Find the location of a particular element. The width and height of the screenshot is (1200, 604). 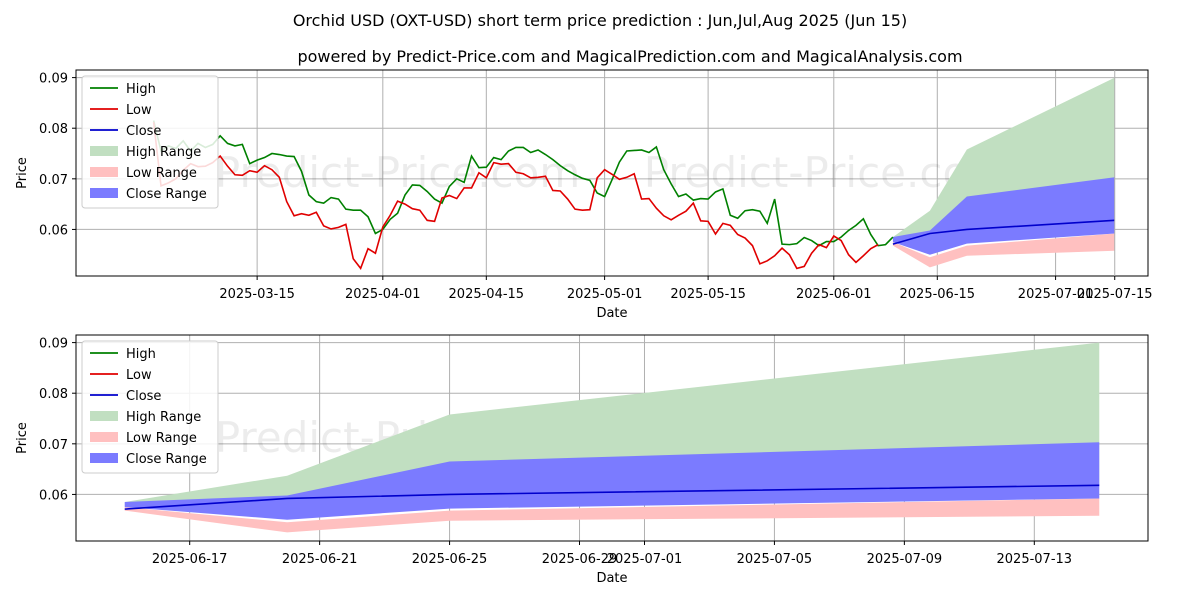

bottom-x-tick-label: 2025-07-01 is located at coordinates (645, 559).